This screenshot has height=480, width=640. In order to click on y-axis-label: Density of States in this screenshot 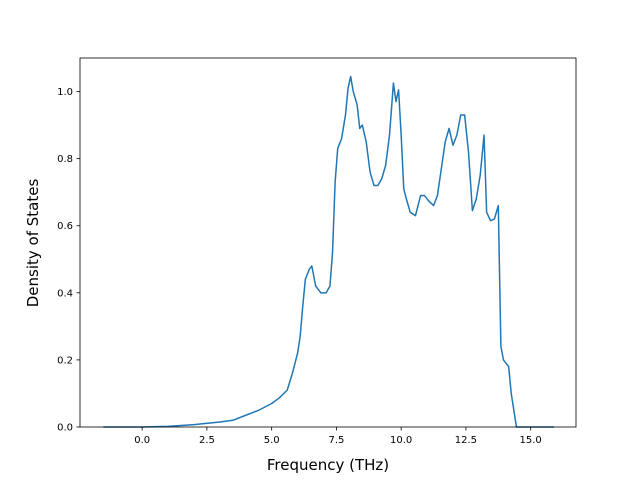, I will do `click(33, 243)`.